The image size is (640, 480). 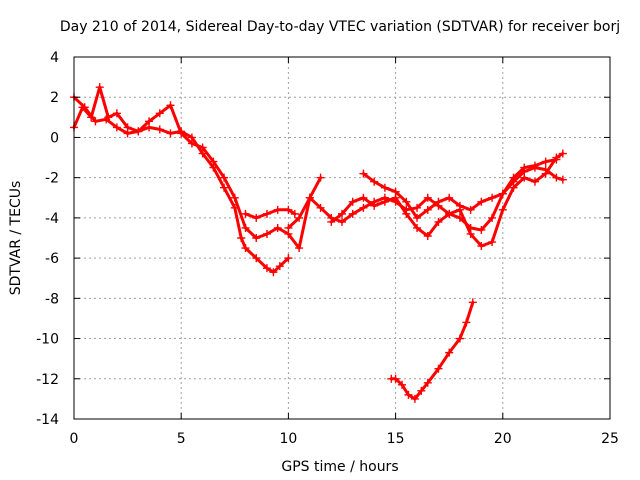 I want to click on series-track-f, so click(x=463, y=192).